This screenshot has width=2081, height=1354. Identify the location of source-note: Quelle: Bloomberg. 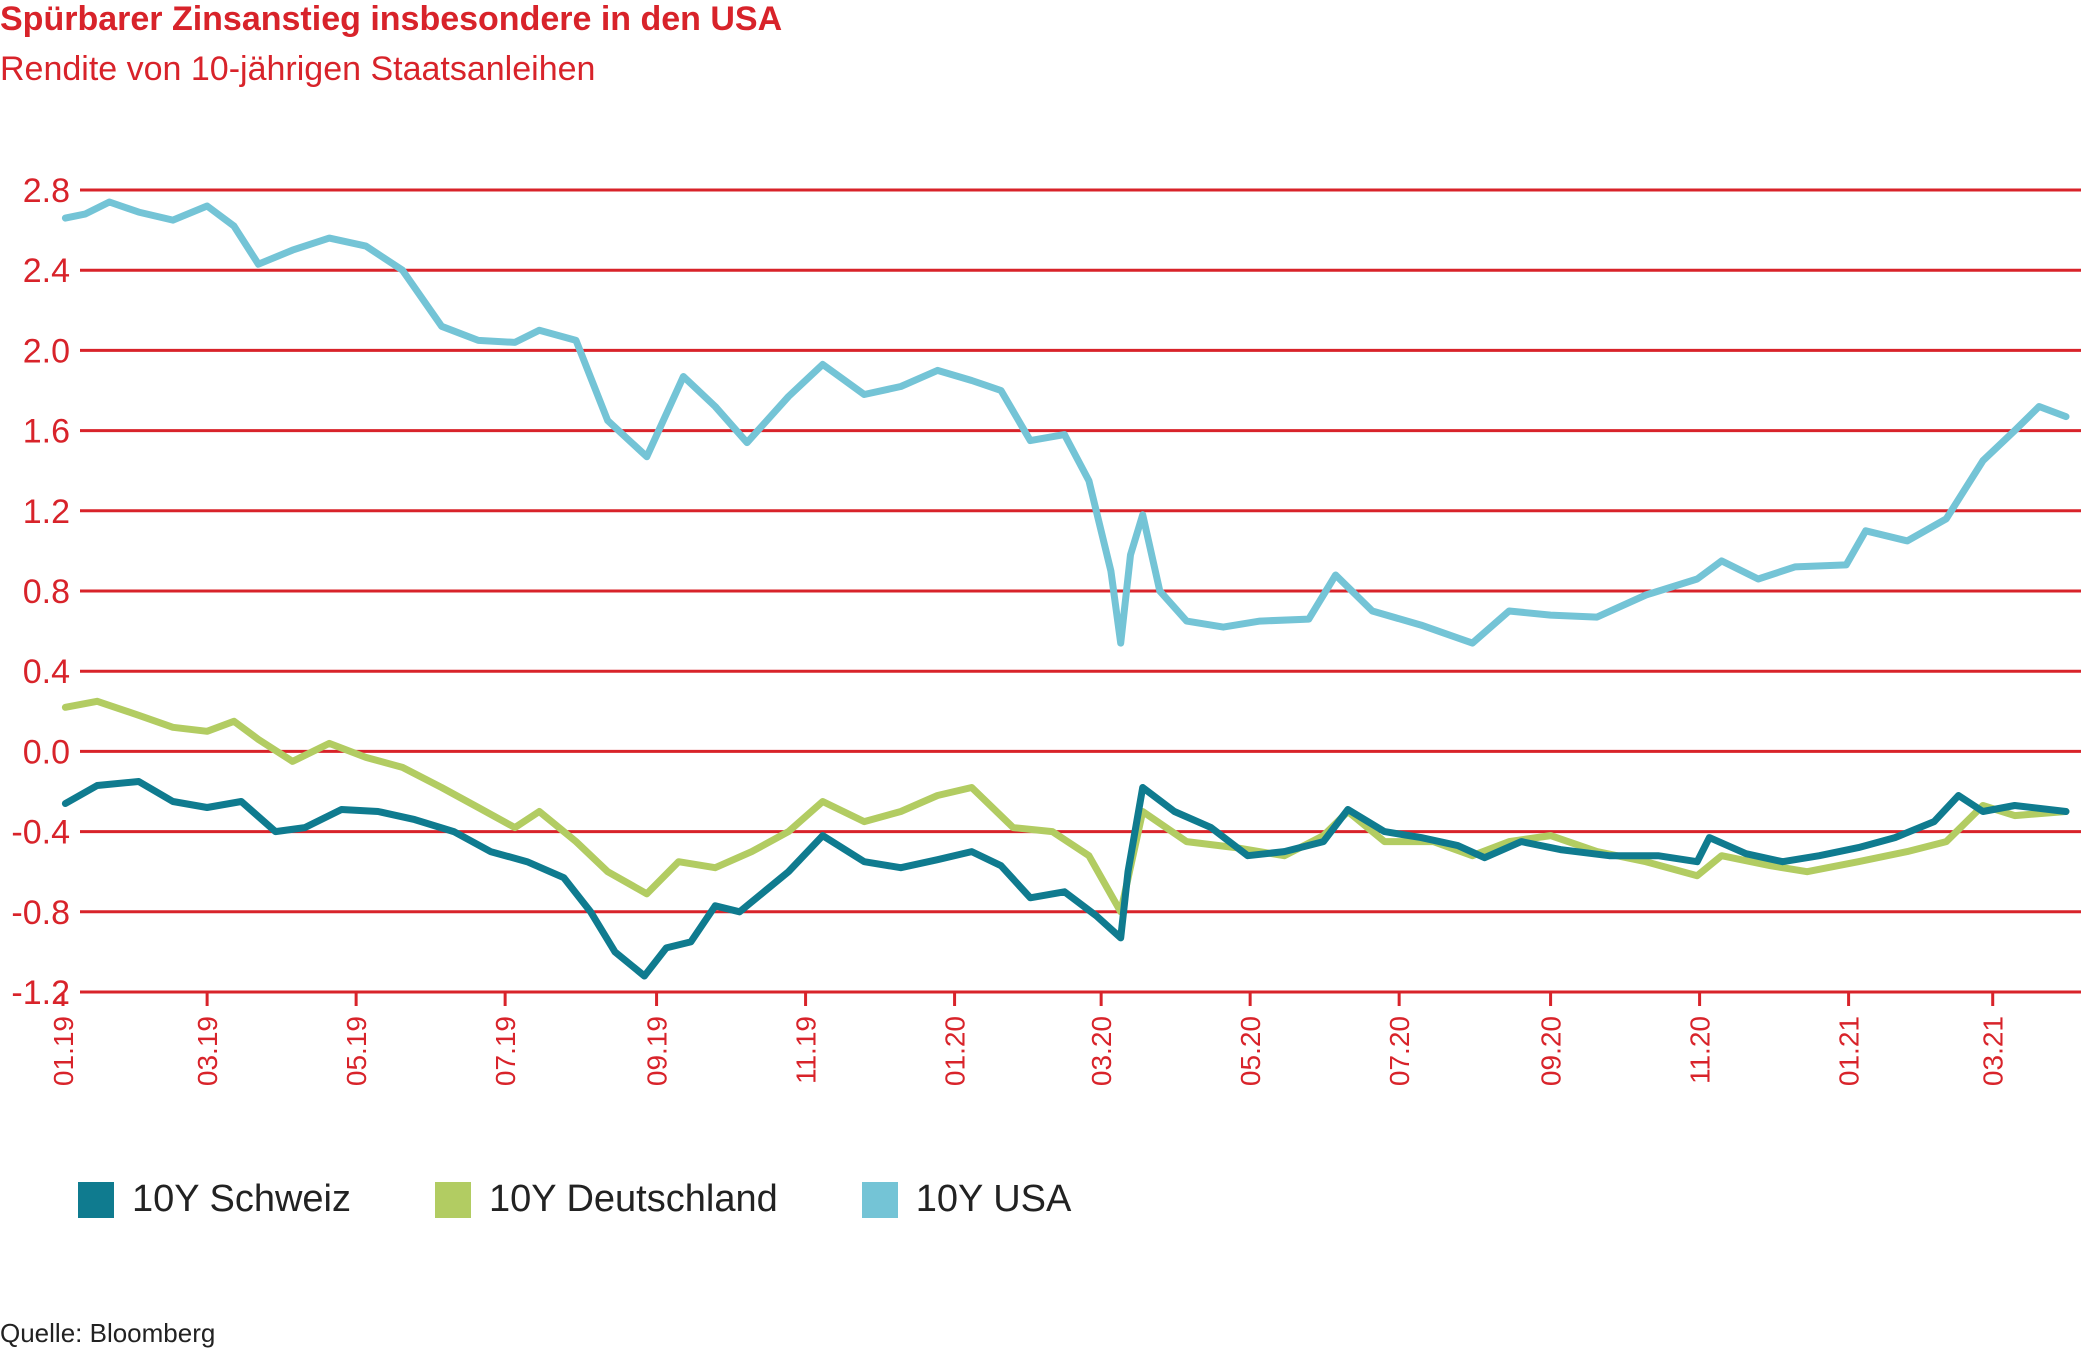
(108, 1333).